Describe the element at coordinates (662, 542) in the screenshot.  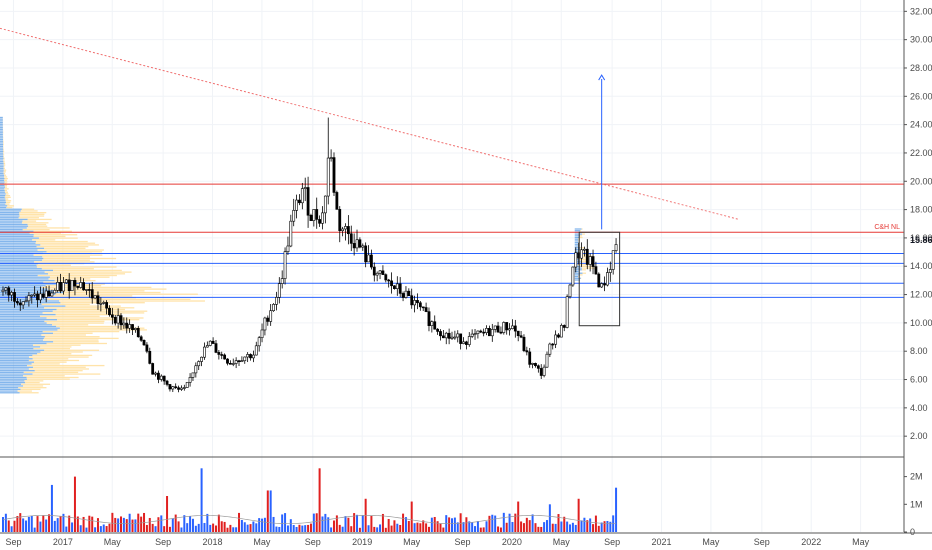
I see `x-tick-label: 2021` at that location.